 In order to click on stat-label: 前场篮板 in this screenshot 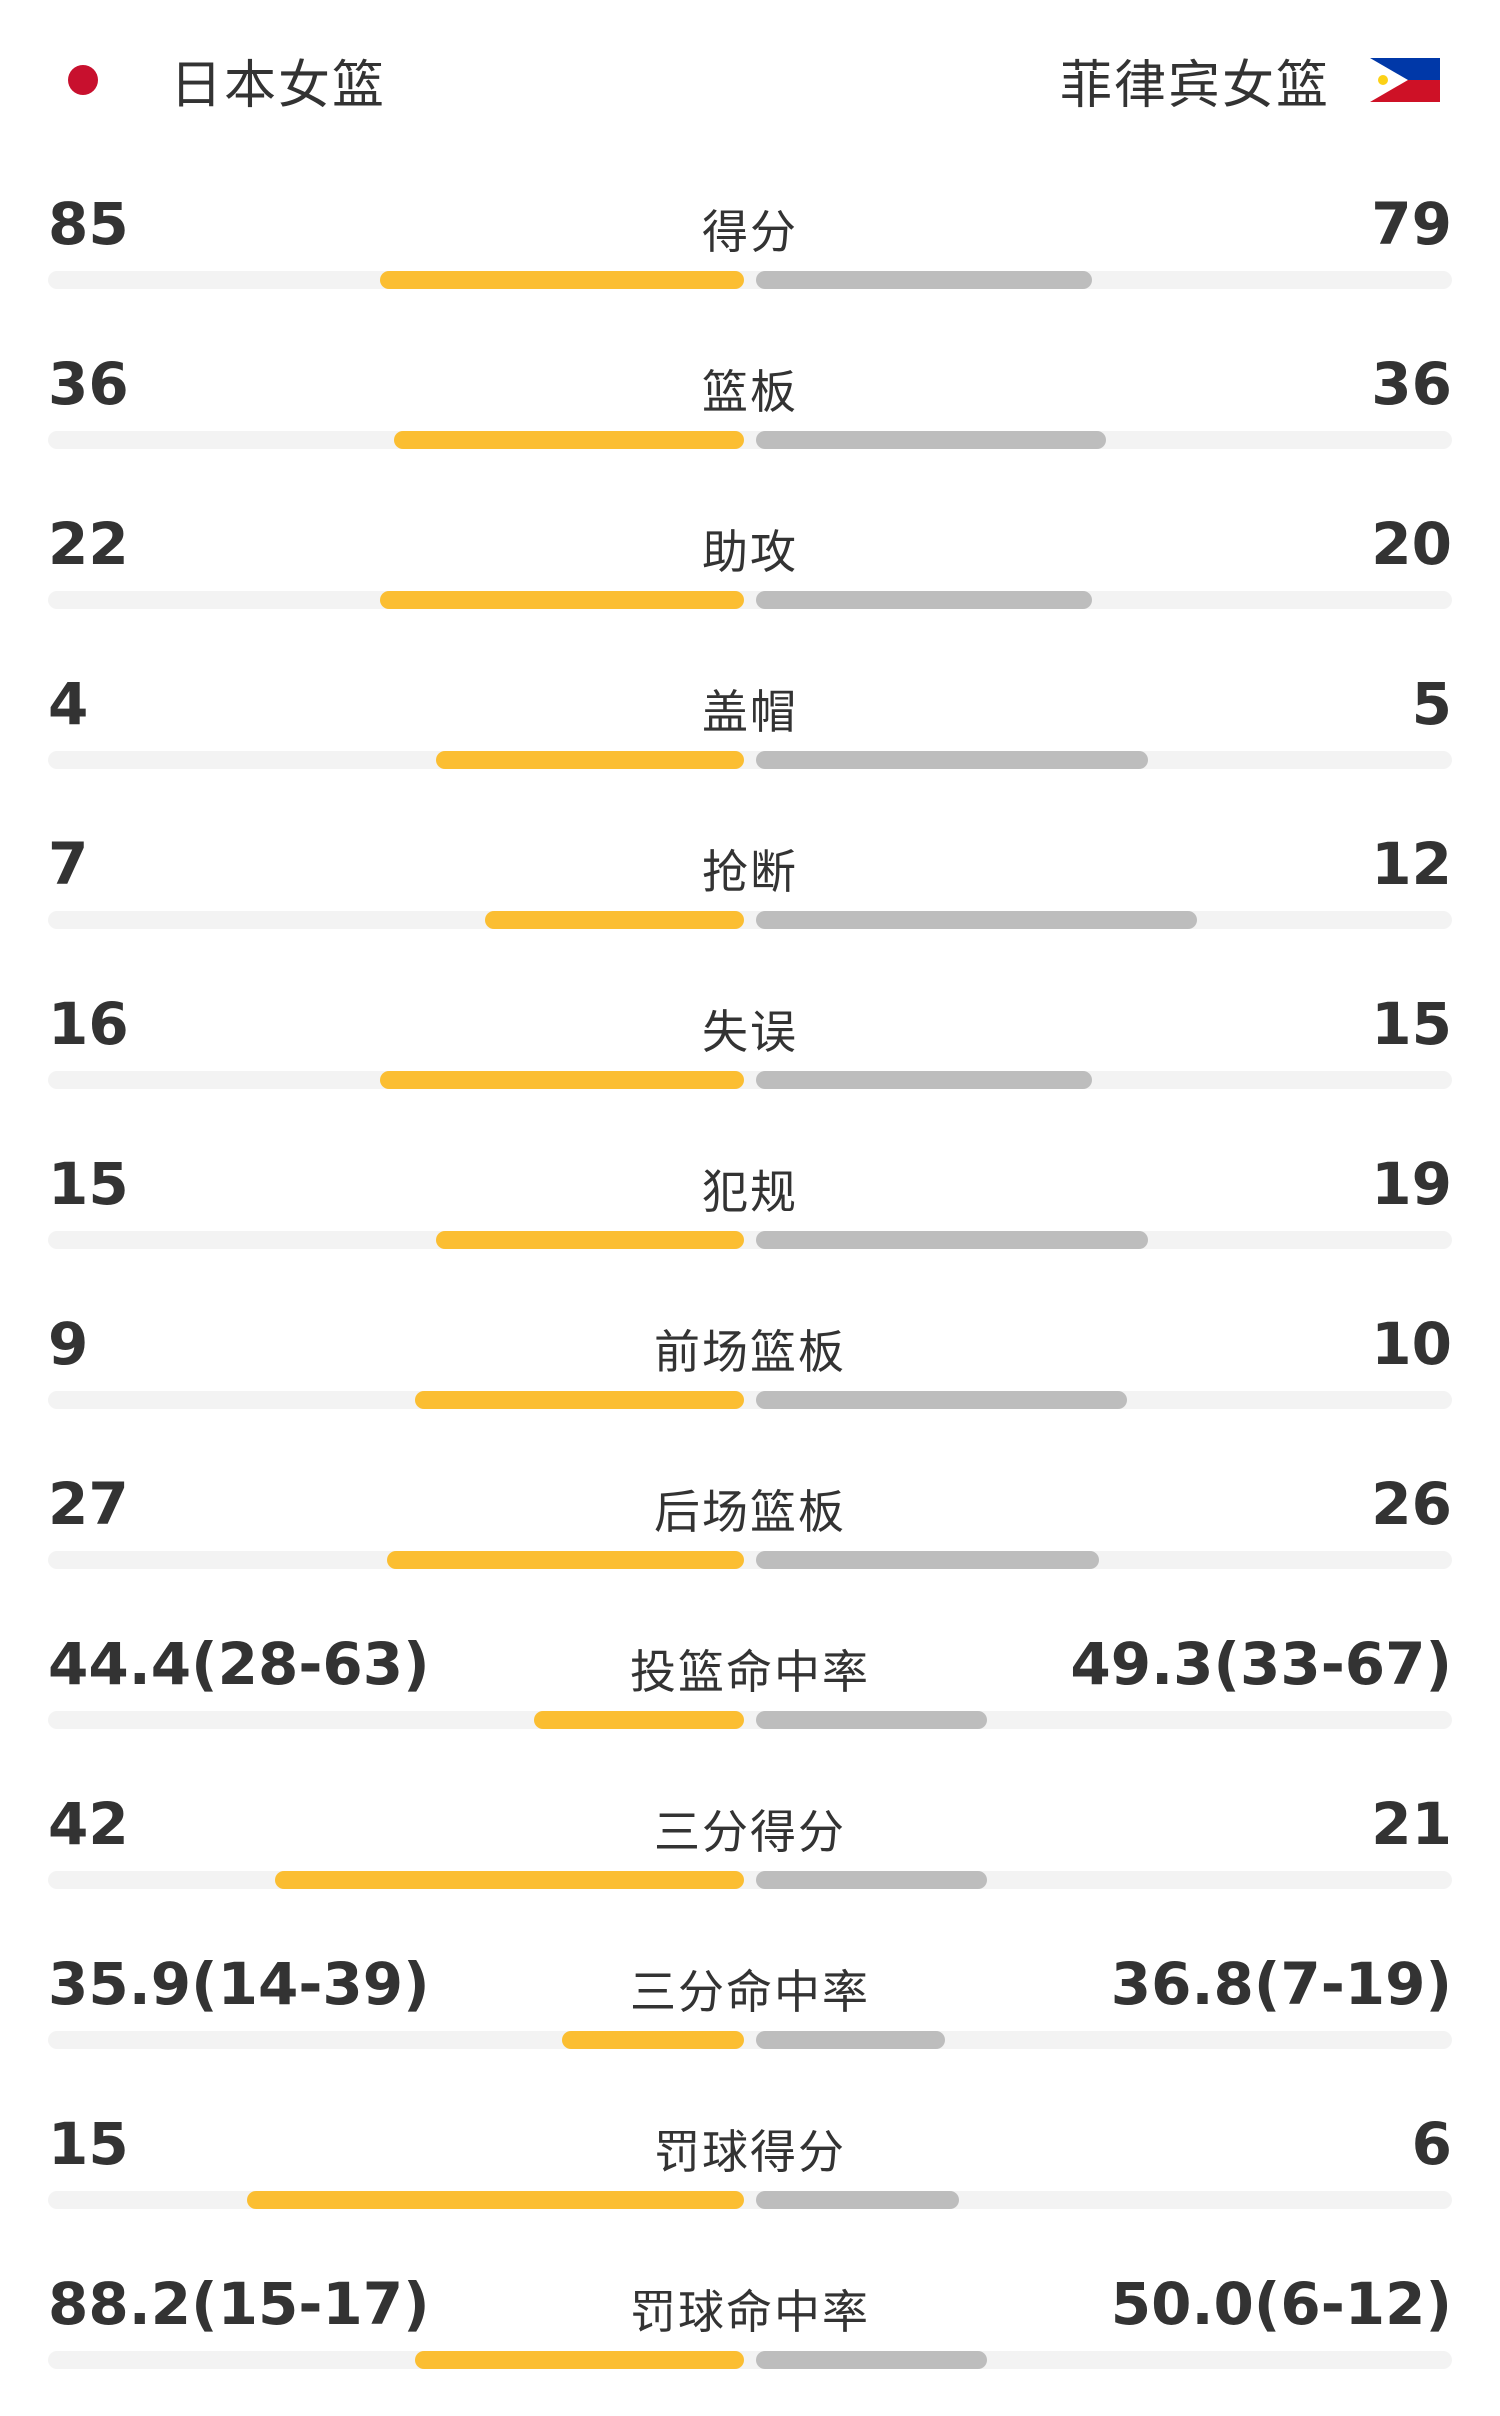, I will do `click(750, 1352)`.